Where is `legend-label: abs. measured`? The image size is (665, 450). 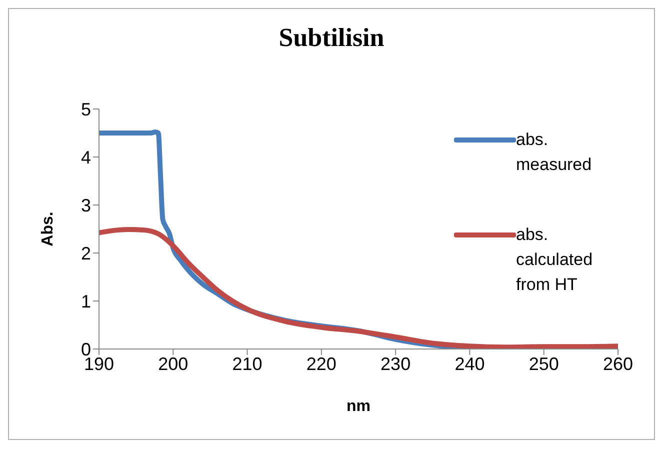
legend-label: abs. measured is located at coordinates (554, 152).